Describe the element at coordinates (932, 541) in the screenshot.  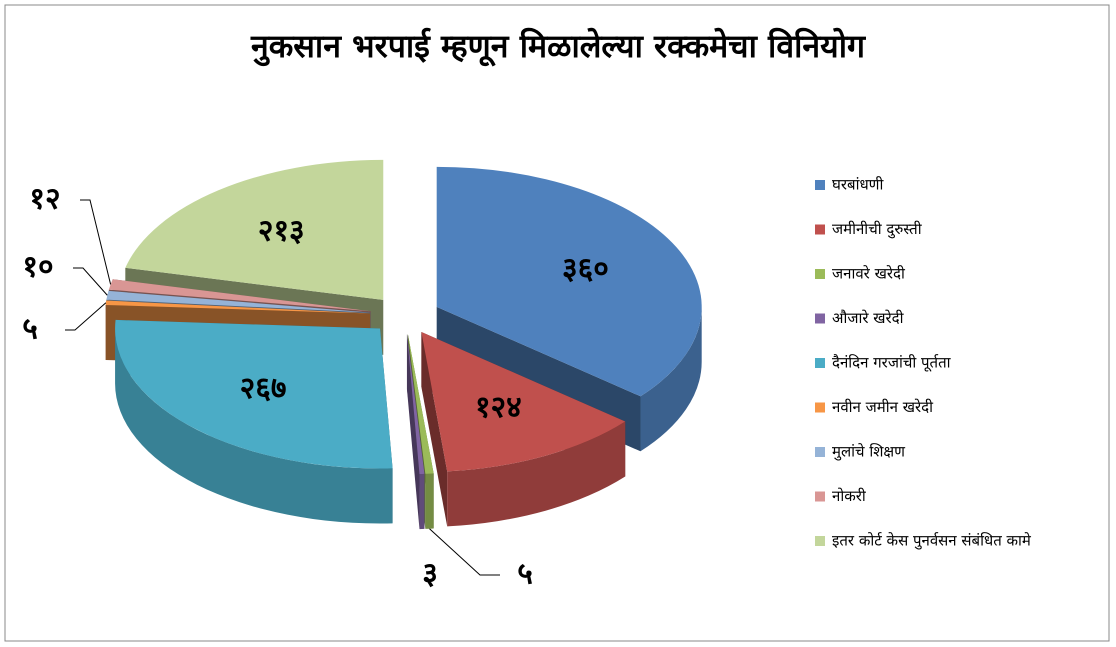
I see `legend-label: इतर कोर्ट केस पुनर्वसन संबंधित कामे` at that location.